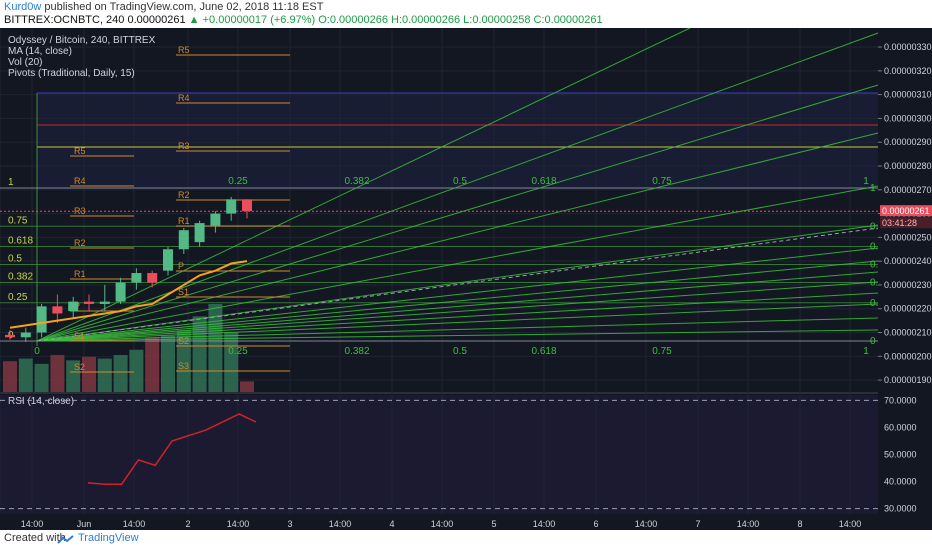 This screenshot has height=550, width=932. What do you see at coordinates (184, 50) in the screenshot?
I see `pivot-label-day2: R5` at bounding box center [184, 50].